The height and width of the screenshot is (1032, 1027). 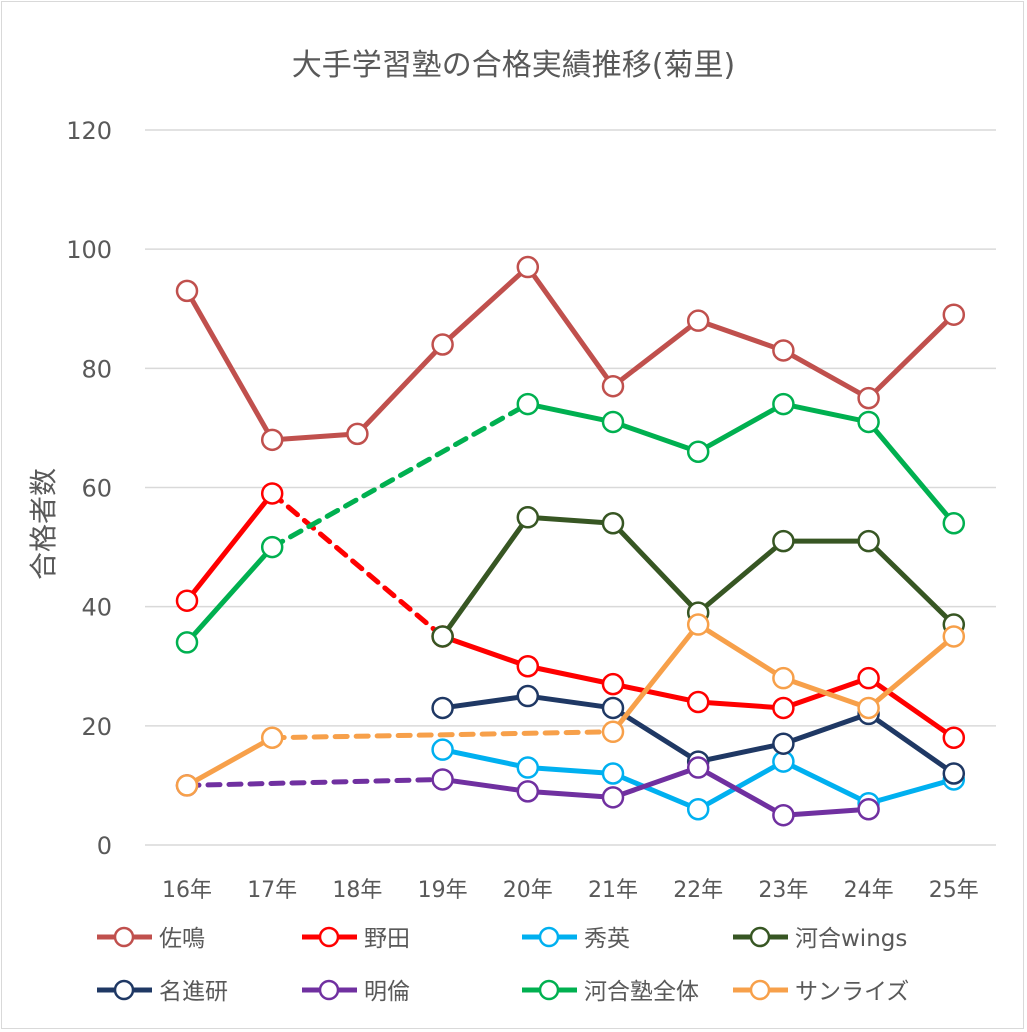 I want to click on y-tick-label: 40, so click(x=96, y=608).